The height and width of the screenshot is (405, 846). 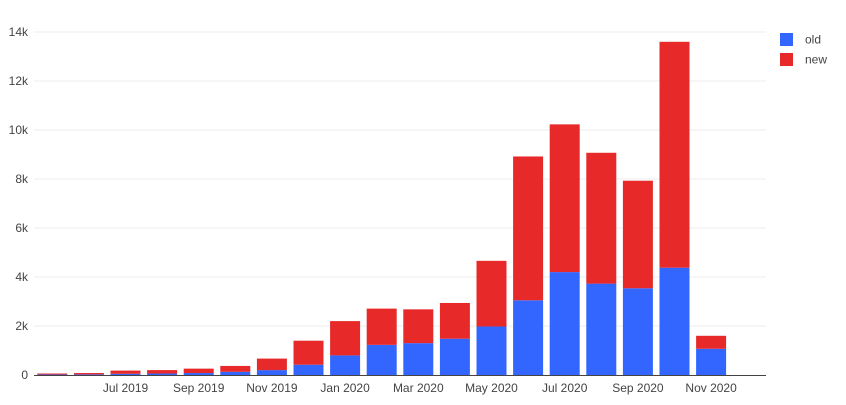 I want to click on y-tick-label: 4k, so click(x=22, y=277).